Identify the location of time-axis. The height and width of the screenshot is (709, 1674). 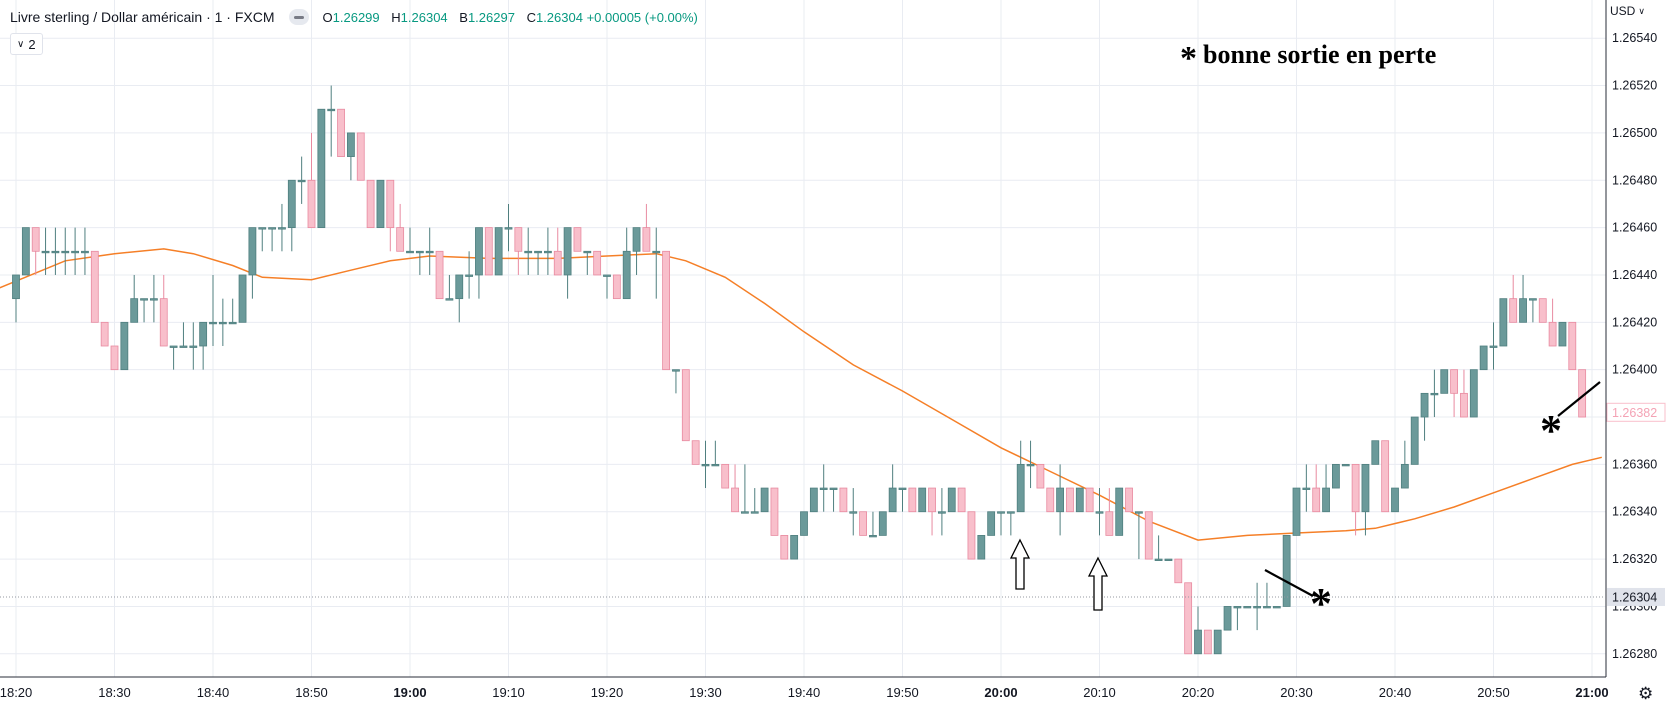
(837, 692).